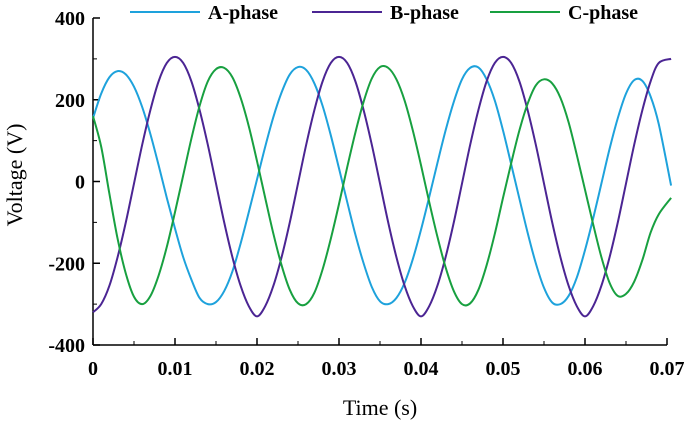 The height and width of the screenshot is (426, 685). What do you see at coordinates (339, 369) in the screenshot?
I see `x-tick-label: 0.03` at bounding box center [339, 369].